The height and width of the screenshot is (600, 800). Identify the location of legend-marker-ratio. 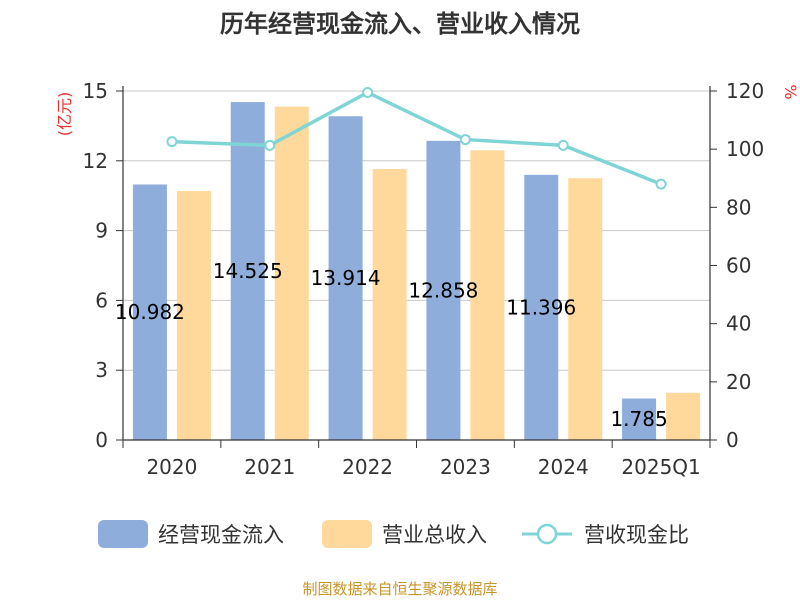
(547, 534).